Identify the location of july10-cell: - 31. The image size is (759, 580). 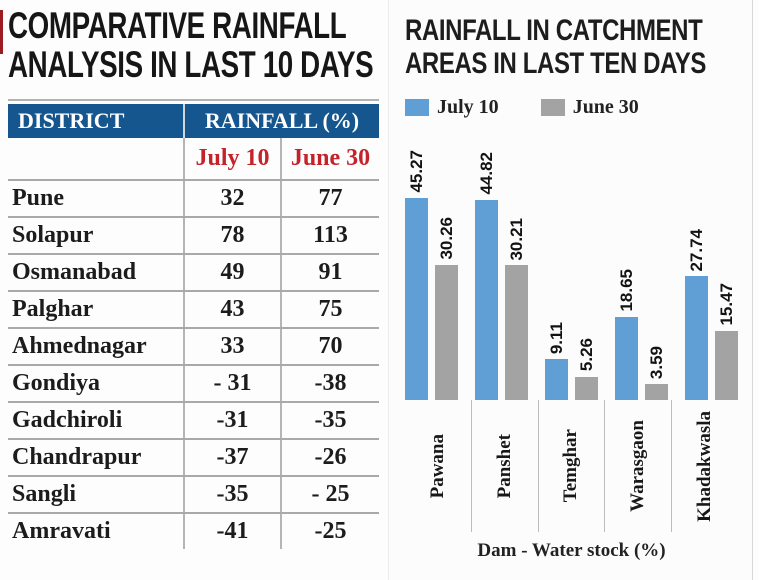
(233, 383).